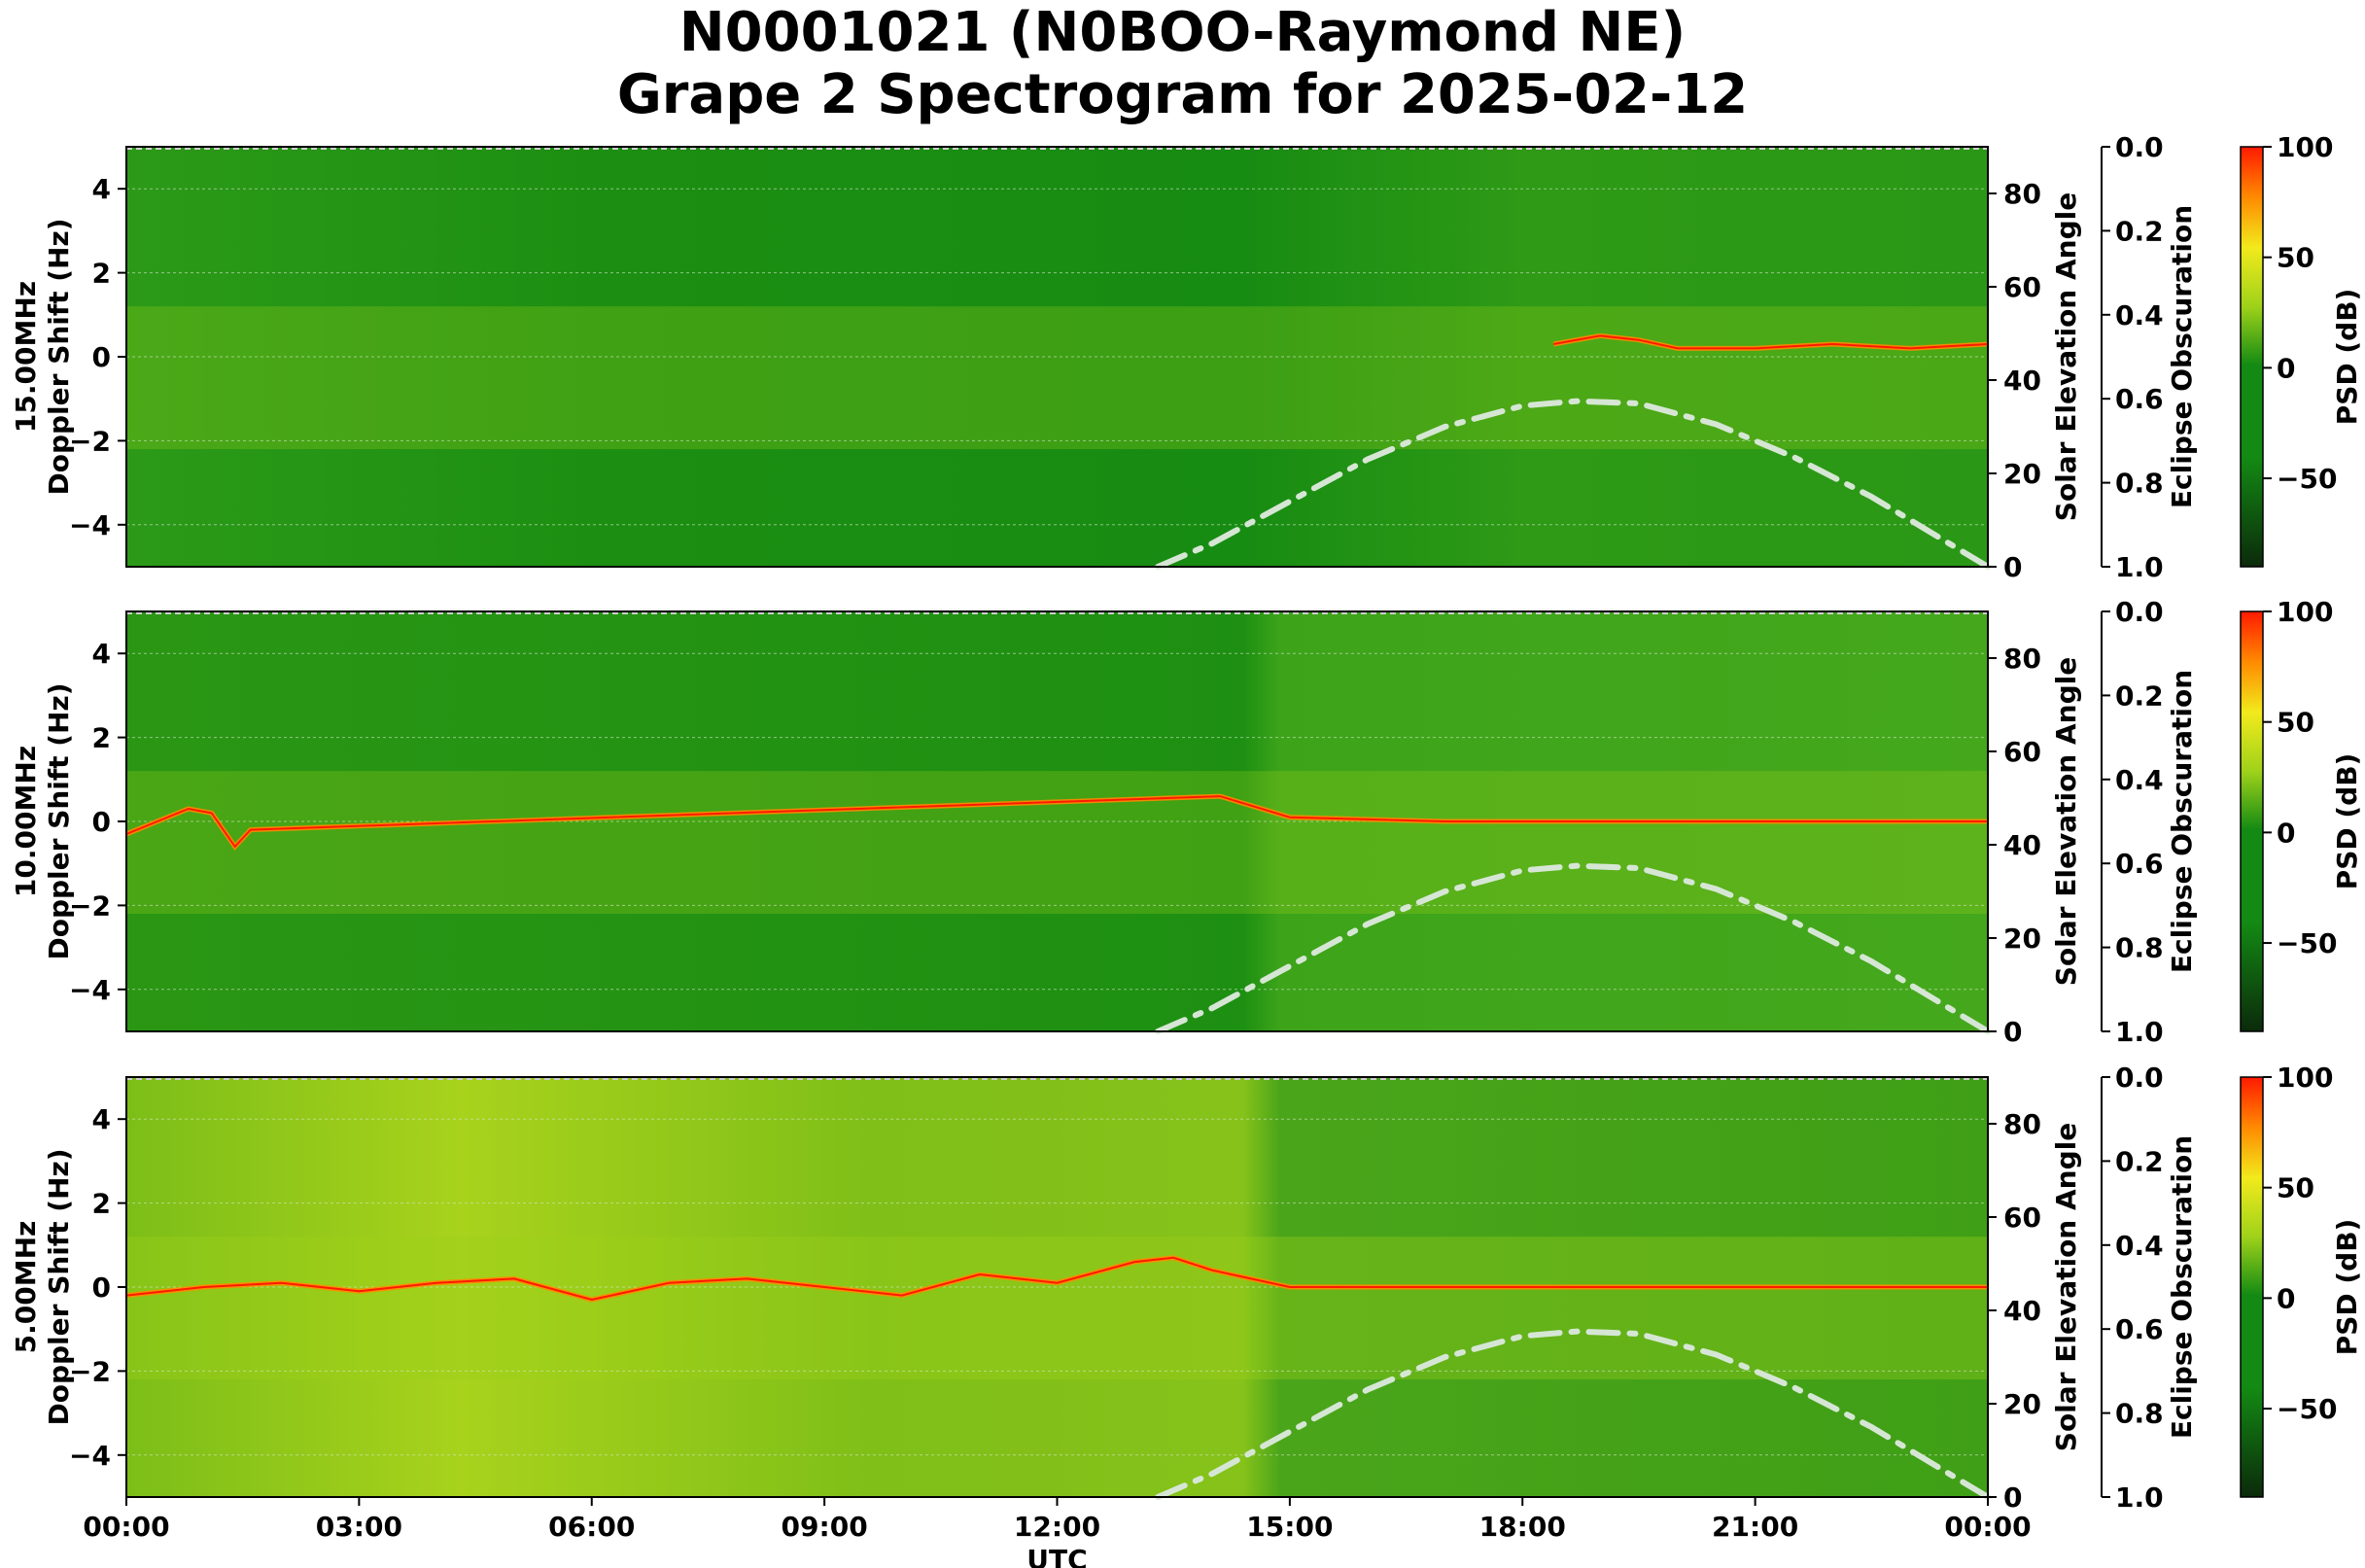 This screenshot has height=1568, width=2365. I want to click on chart-title-line-1: N0001021 (N0BOO-Raymond NE), so click(1182, 32).